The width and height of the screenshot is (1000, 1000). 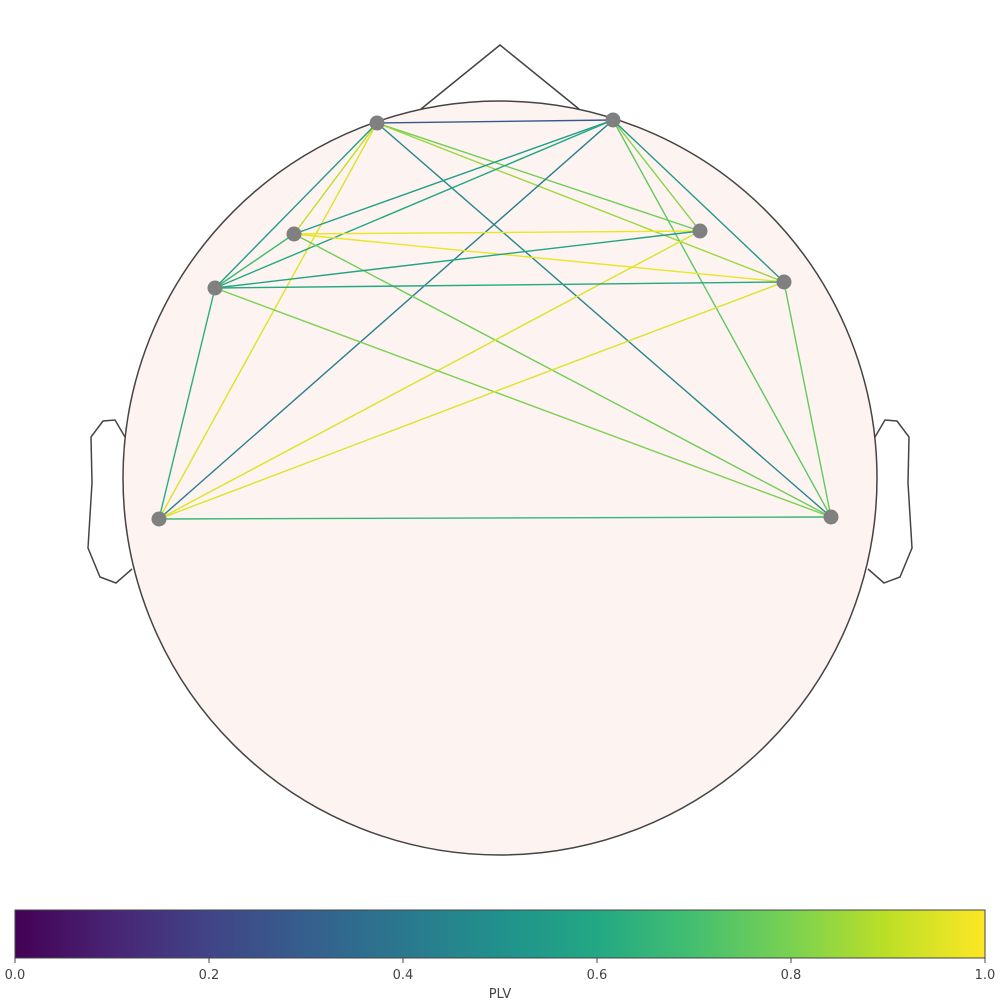 What do you see at coordinates (15, 975) in the screenshot?
I see `colorbar-tick-label: 0.0` at bounding box center [15, 975].